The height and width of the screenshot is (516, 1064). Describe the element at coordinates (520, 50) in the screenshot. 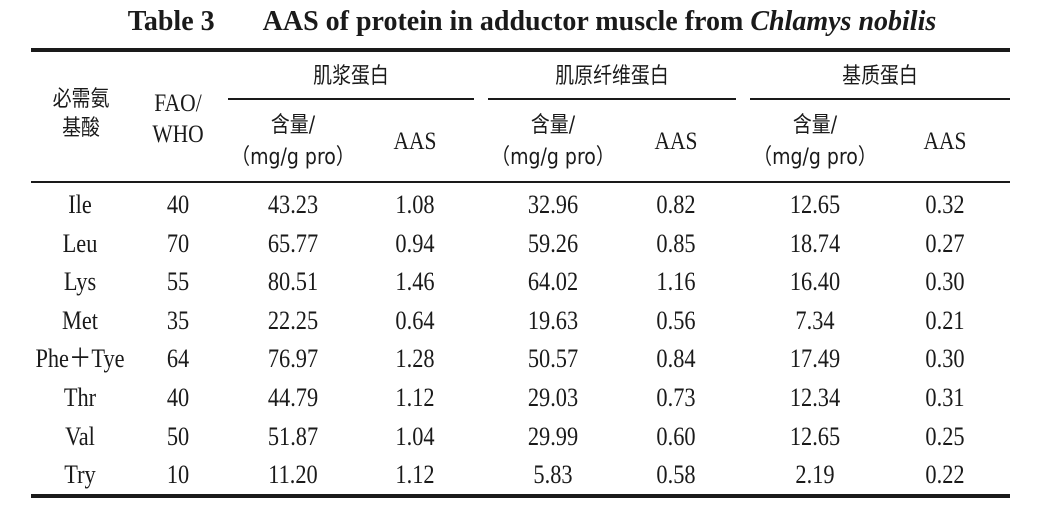

I see `top-rule` at that location.